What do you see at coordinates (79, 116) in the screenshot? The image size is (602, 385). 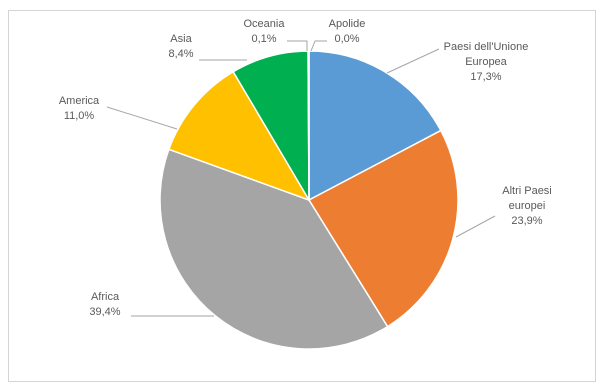 I see `value-label-america: 11,0%` at bounding box center [79, 116].